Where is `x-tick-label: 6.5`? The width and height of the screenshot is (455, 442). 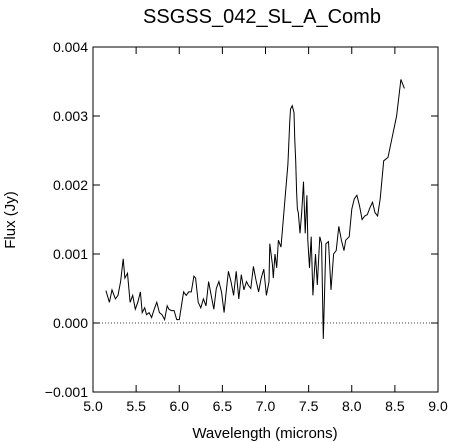
x-tick-label: 6.5 is located at coordinates (223, 406).